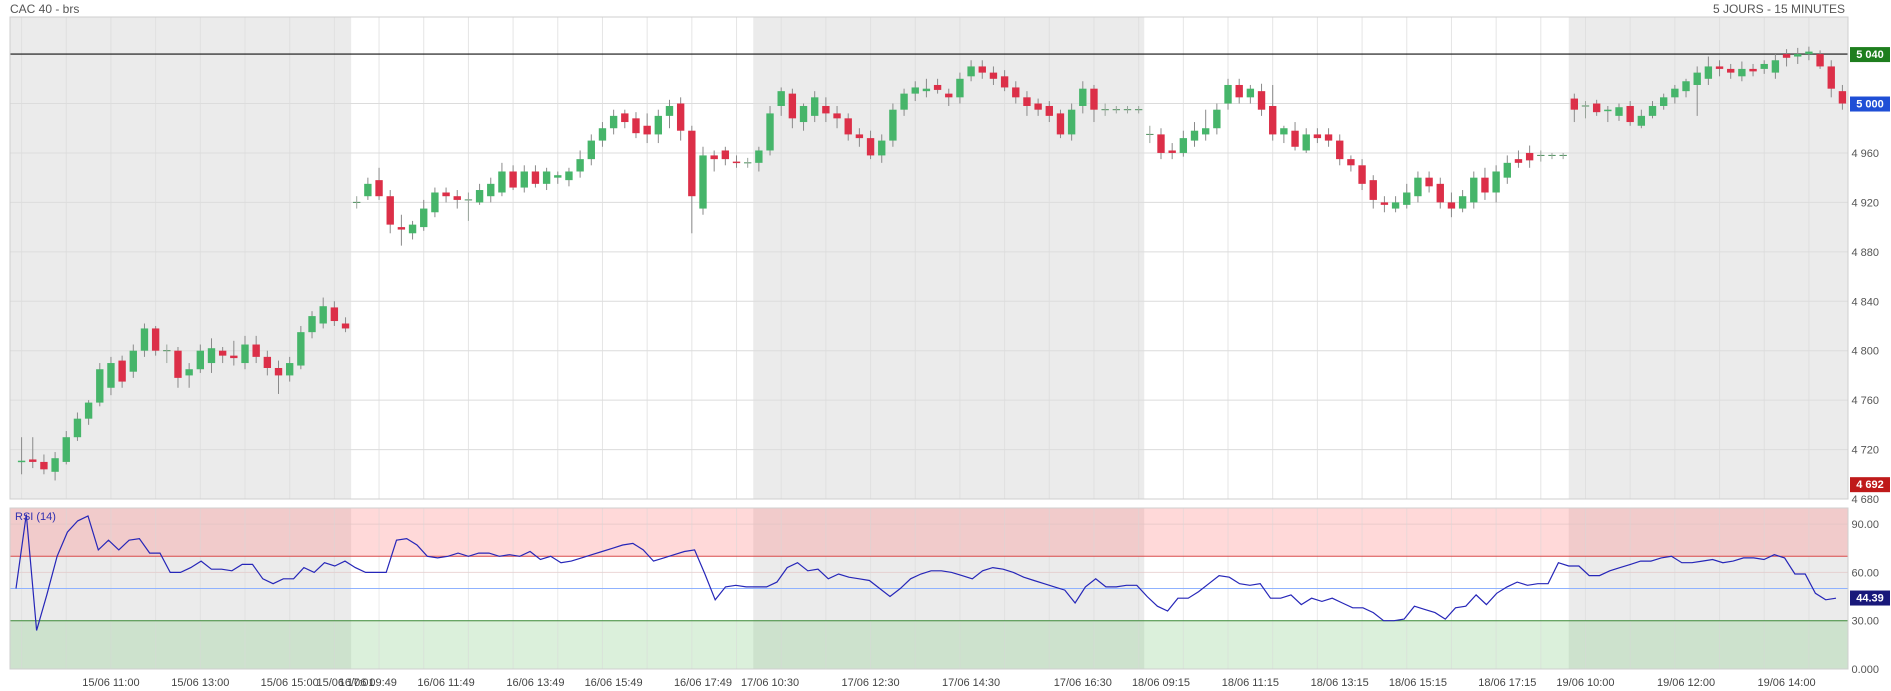  Describe the element at coordinates (345, 683) in the screenshot. I see `x-tick-label: 15/06 17:01` at that location.